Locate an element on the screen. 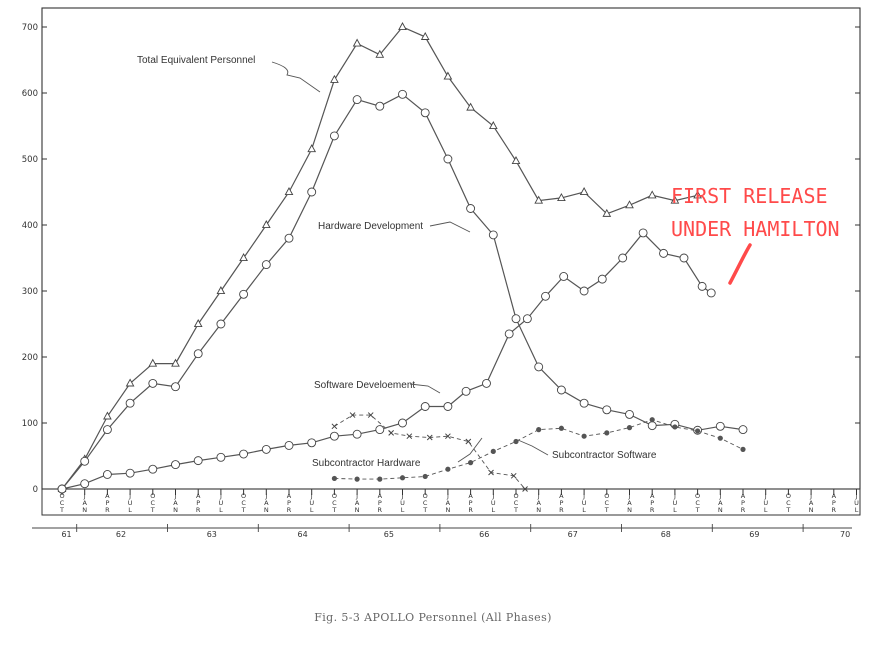  annotation-subcontractor-hardware: Subcontractor Hardware is located at coordinates (366, 463).